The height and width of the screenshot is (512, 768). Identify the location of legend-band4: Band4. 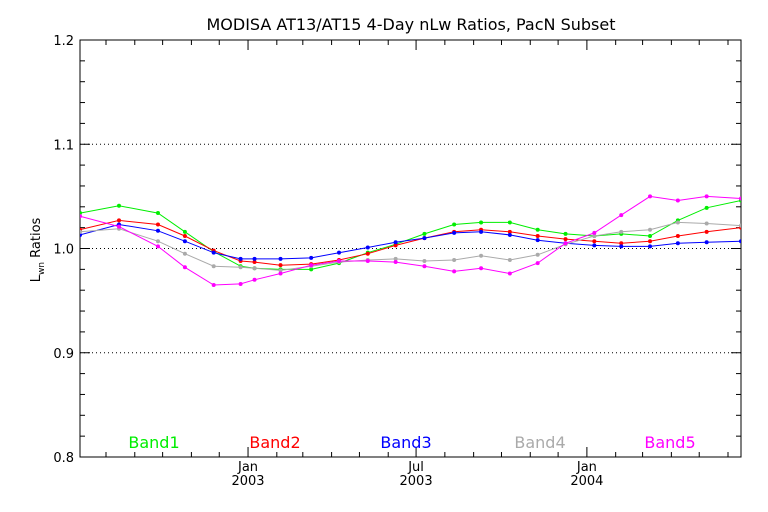
(539, 442).